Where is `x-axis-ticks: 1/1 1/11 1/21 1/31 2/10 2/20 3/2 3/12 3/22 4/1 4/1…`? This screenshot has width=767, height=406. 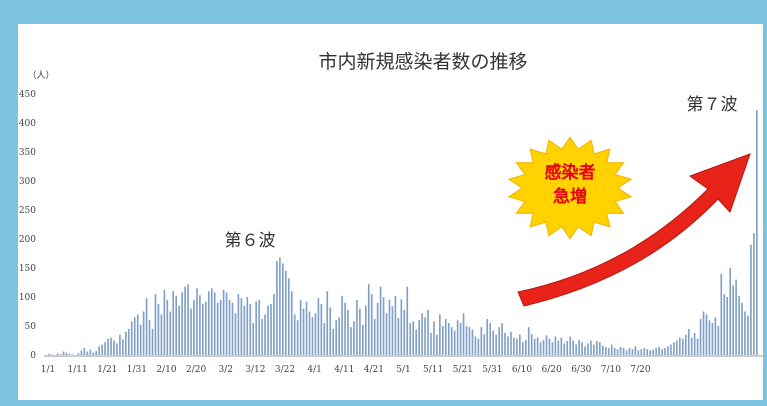
x-axis-ticks: 1/1 1/11 1/21 1/31 2/10 2/20 3/2 3/12 3/22 4/1 4/1… is located at coordinates (346, 370).